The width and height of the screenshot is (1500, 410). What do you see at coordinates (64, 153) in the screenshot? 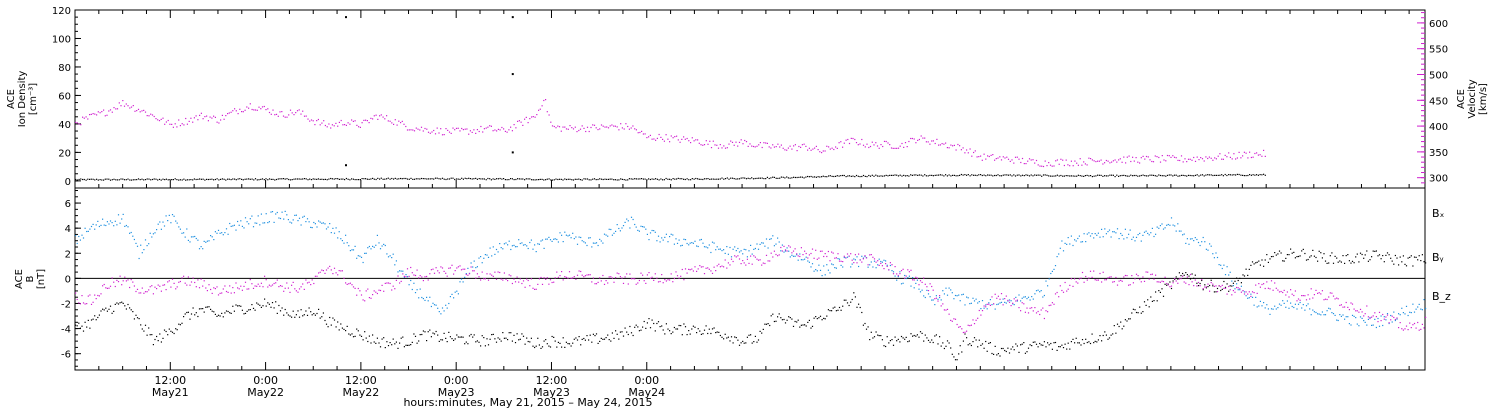
I see `density-tick-label: 20` at bounding box center [64, 153].